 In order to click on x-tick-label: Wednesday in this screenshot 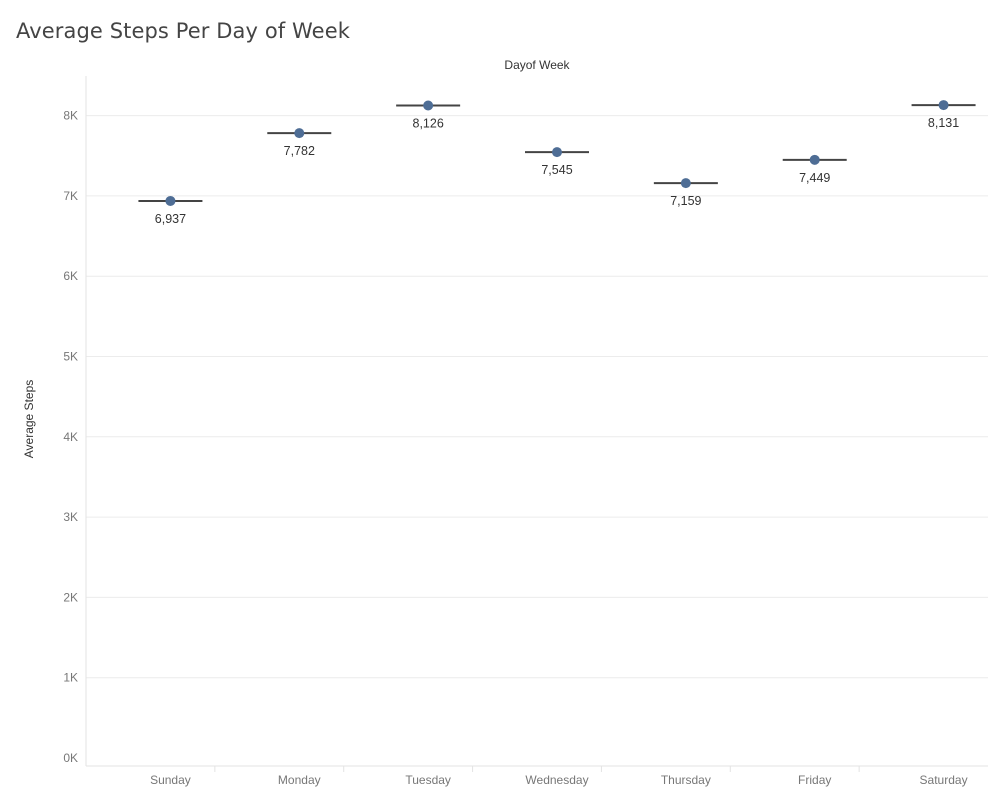, I will do `click(556, 780)`.